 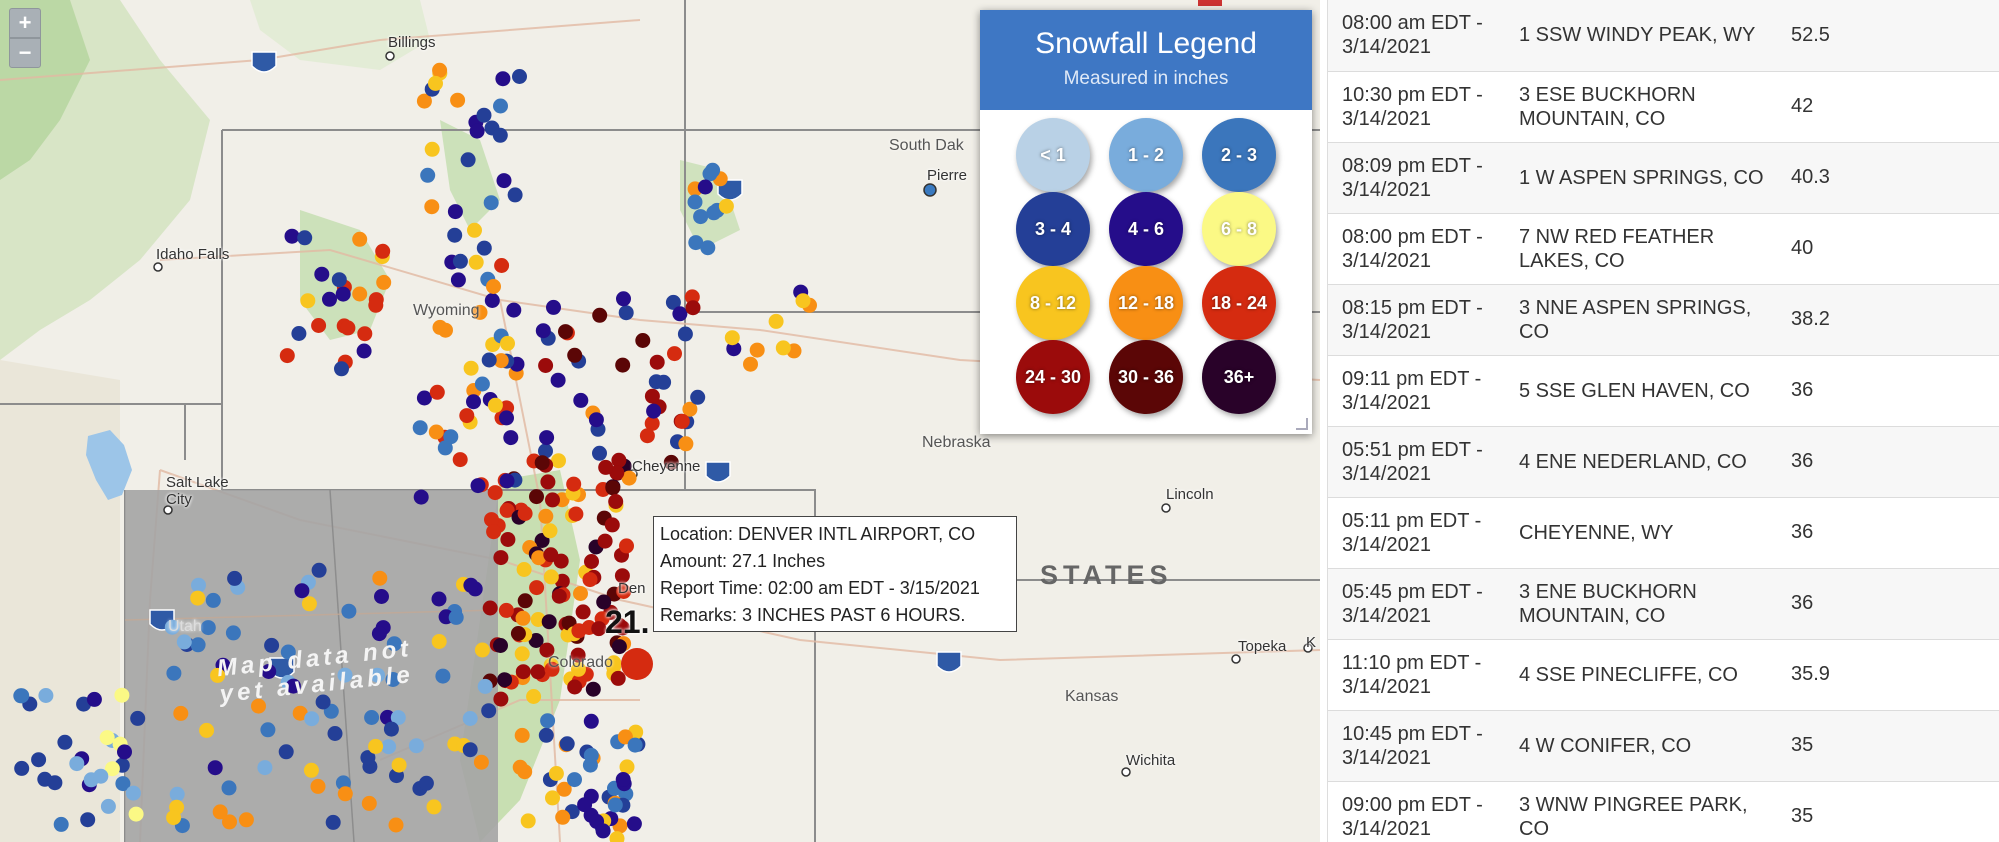 I want to click on zoom-out-button: −, so click(x=25, y=53).